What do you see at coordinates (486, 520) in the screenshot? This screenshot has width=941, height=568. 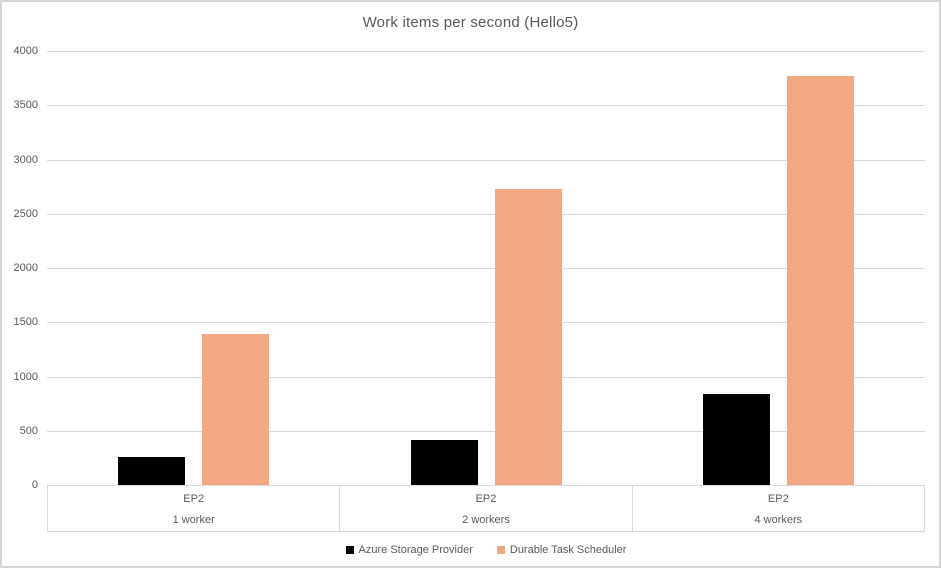 I see `category-workers-label: 2 workers` at bounding box center [486, 520].